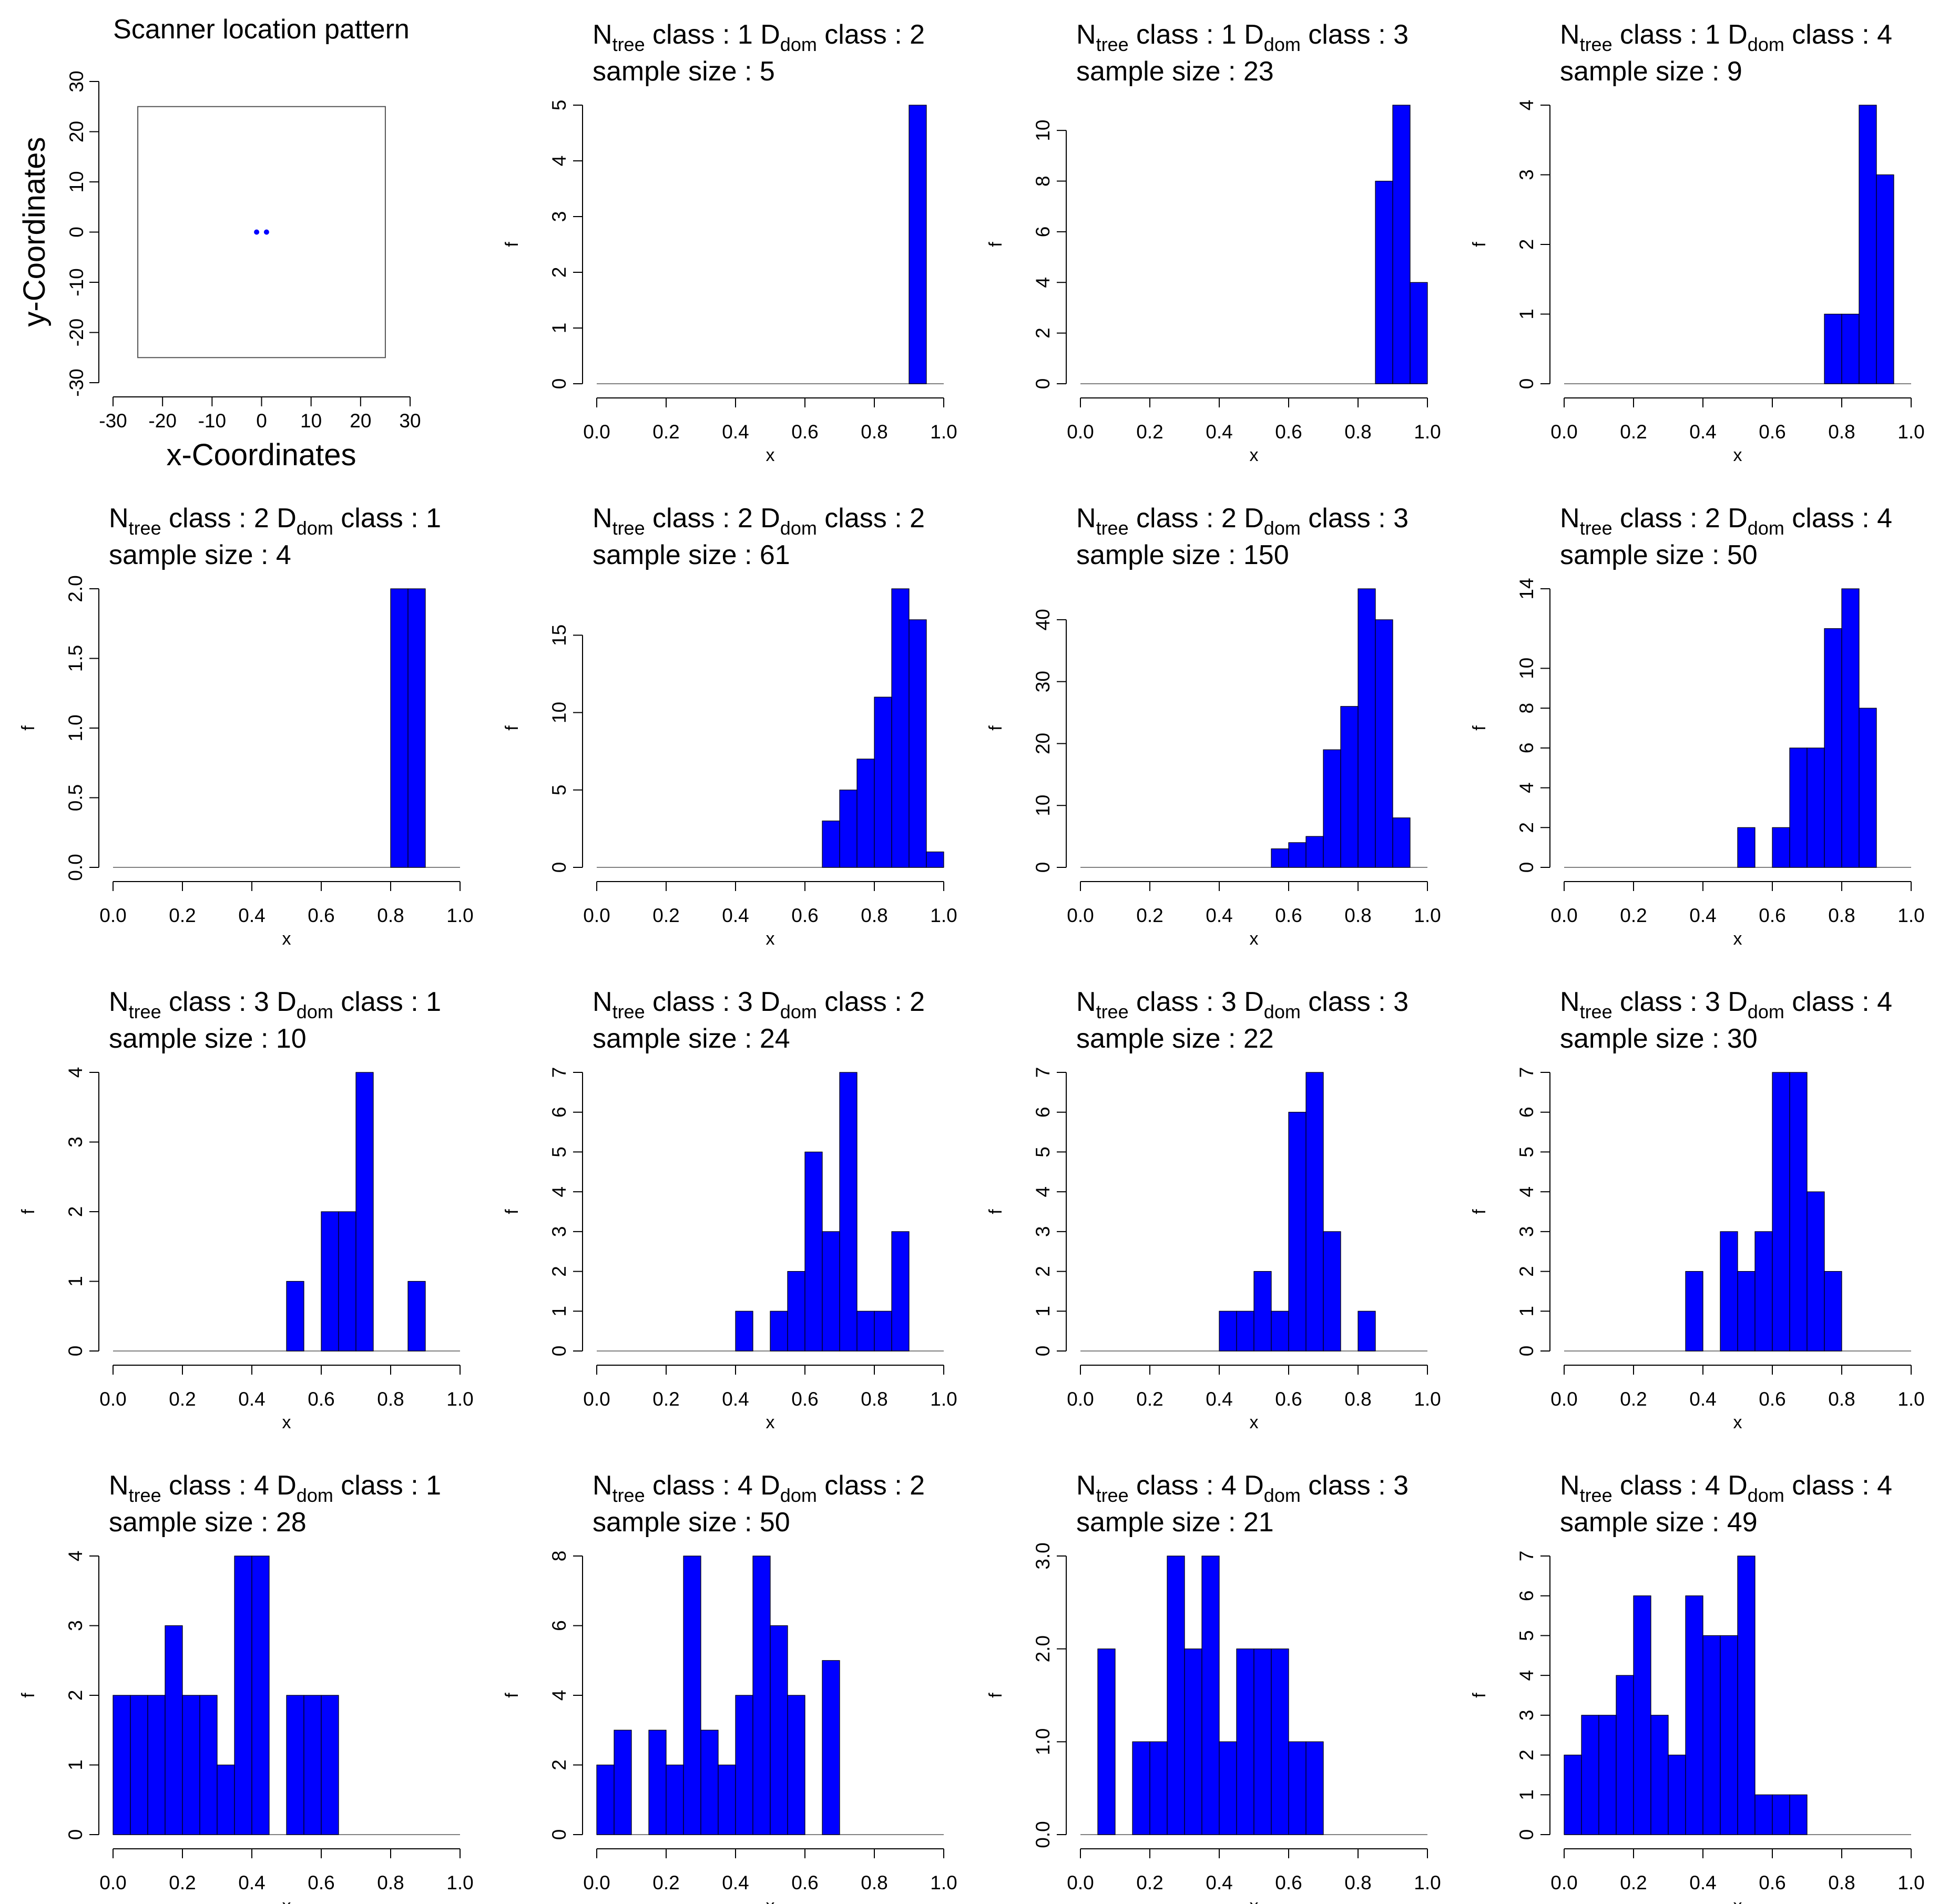  Describe the element at coordinates (1175, 71) in the screenshot. I see `panel-sample-size: sample size : 23` at that location.